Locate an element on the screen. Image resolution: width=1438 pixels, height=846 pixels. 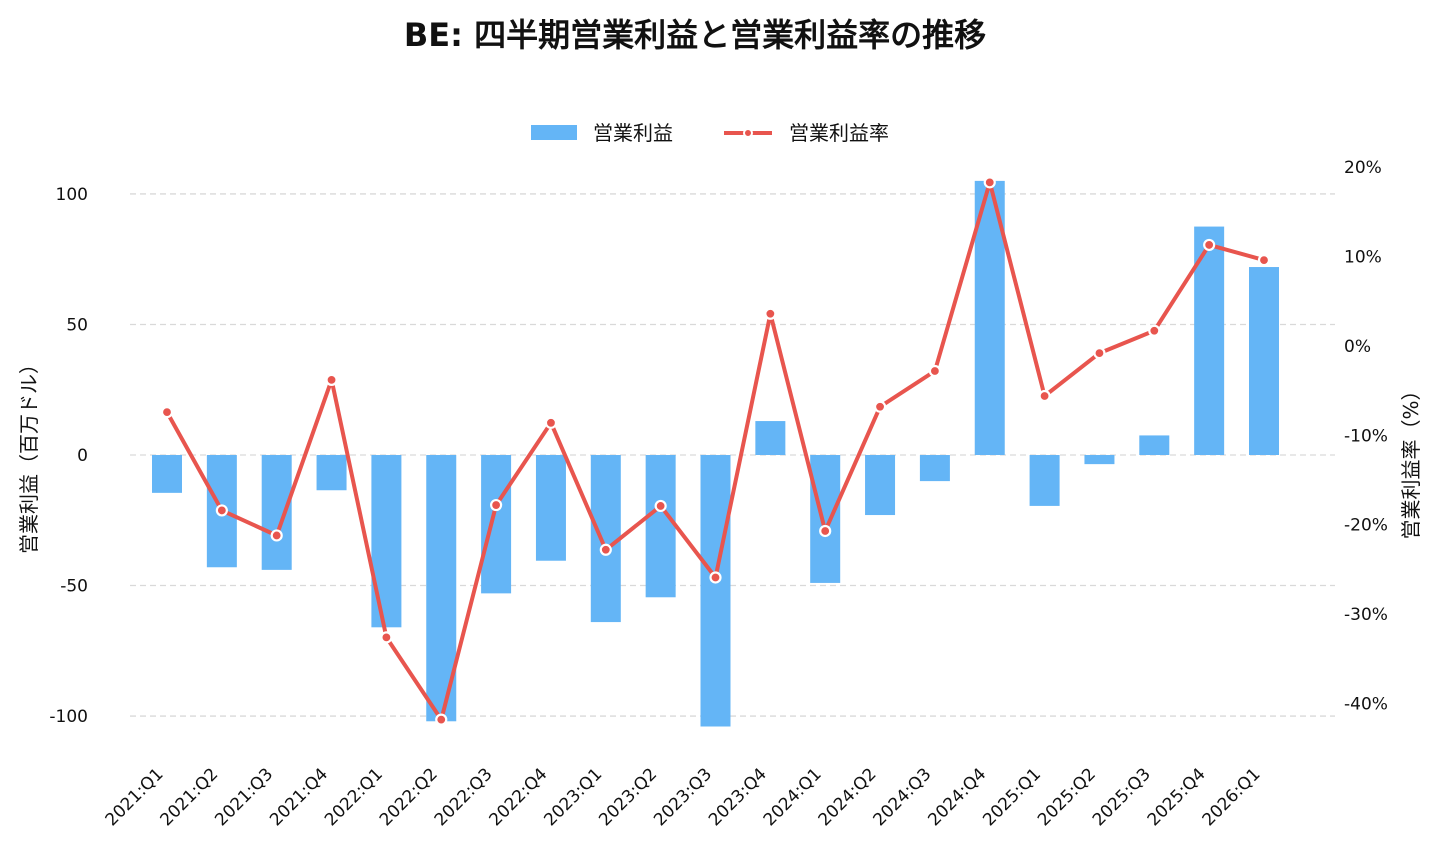
right-axis-title: 営業利益率（%） is located at coordinates (1411, 459).